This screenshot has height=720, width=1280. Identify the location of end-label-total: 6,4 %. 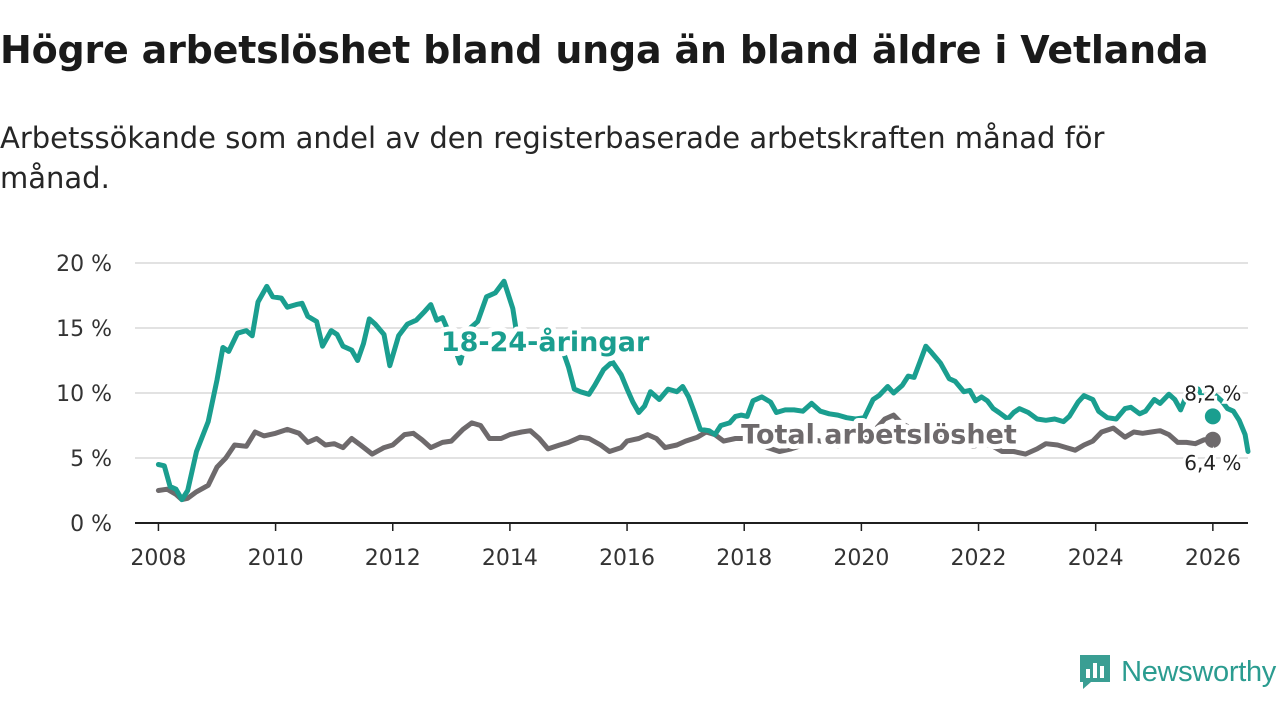
(1212, 463).